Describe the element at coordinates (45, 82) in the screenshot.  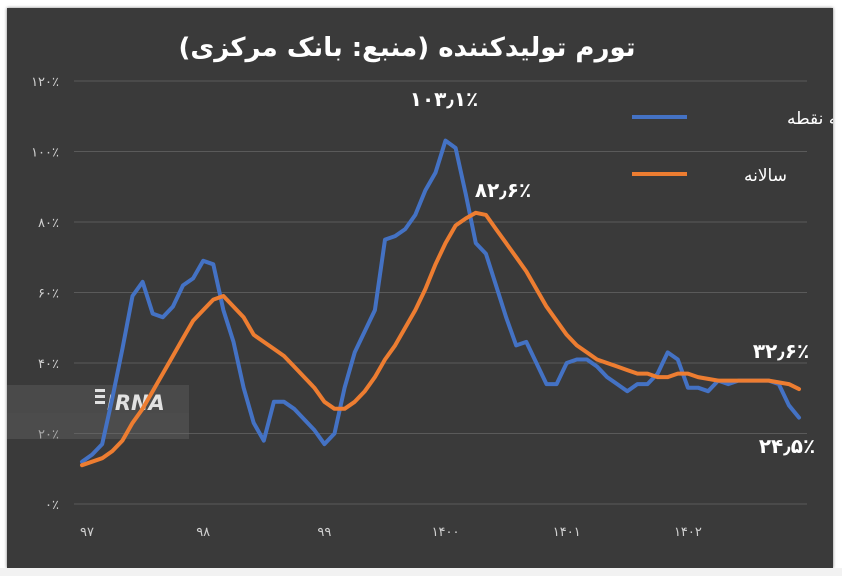
I see `y-tick-label: ۱۲۰٪` at that location.